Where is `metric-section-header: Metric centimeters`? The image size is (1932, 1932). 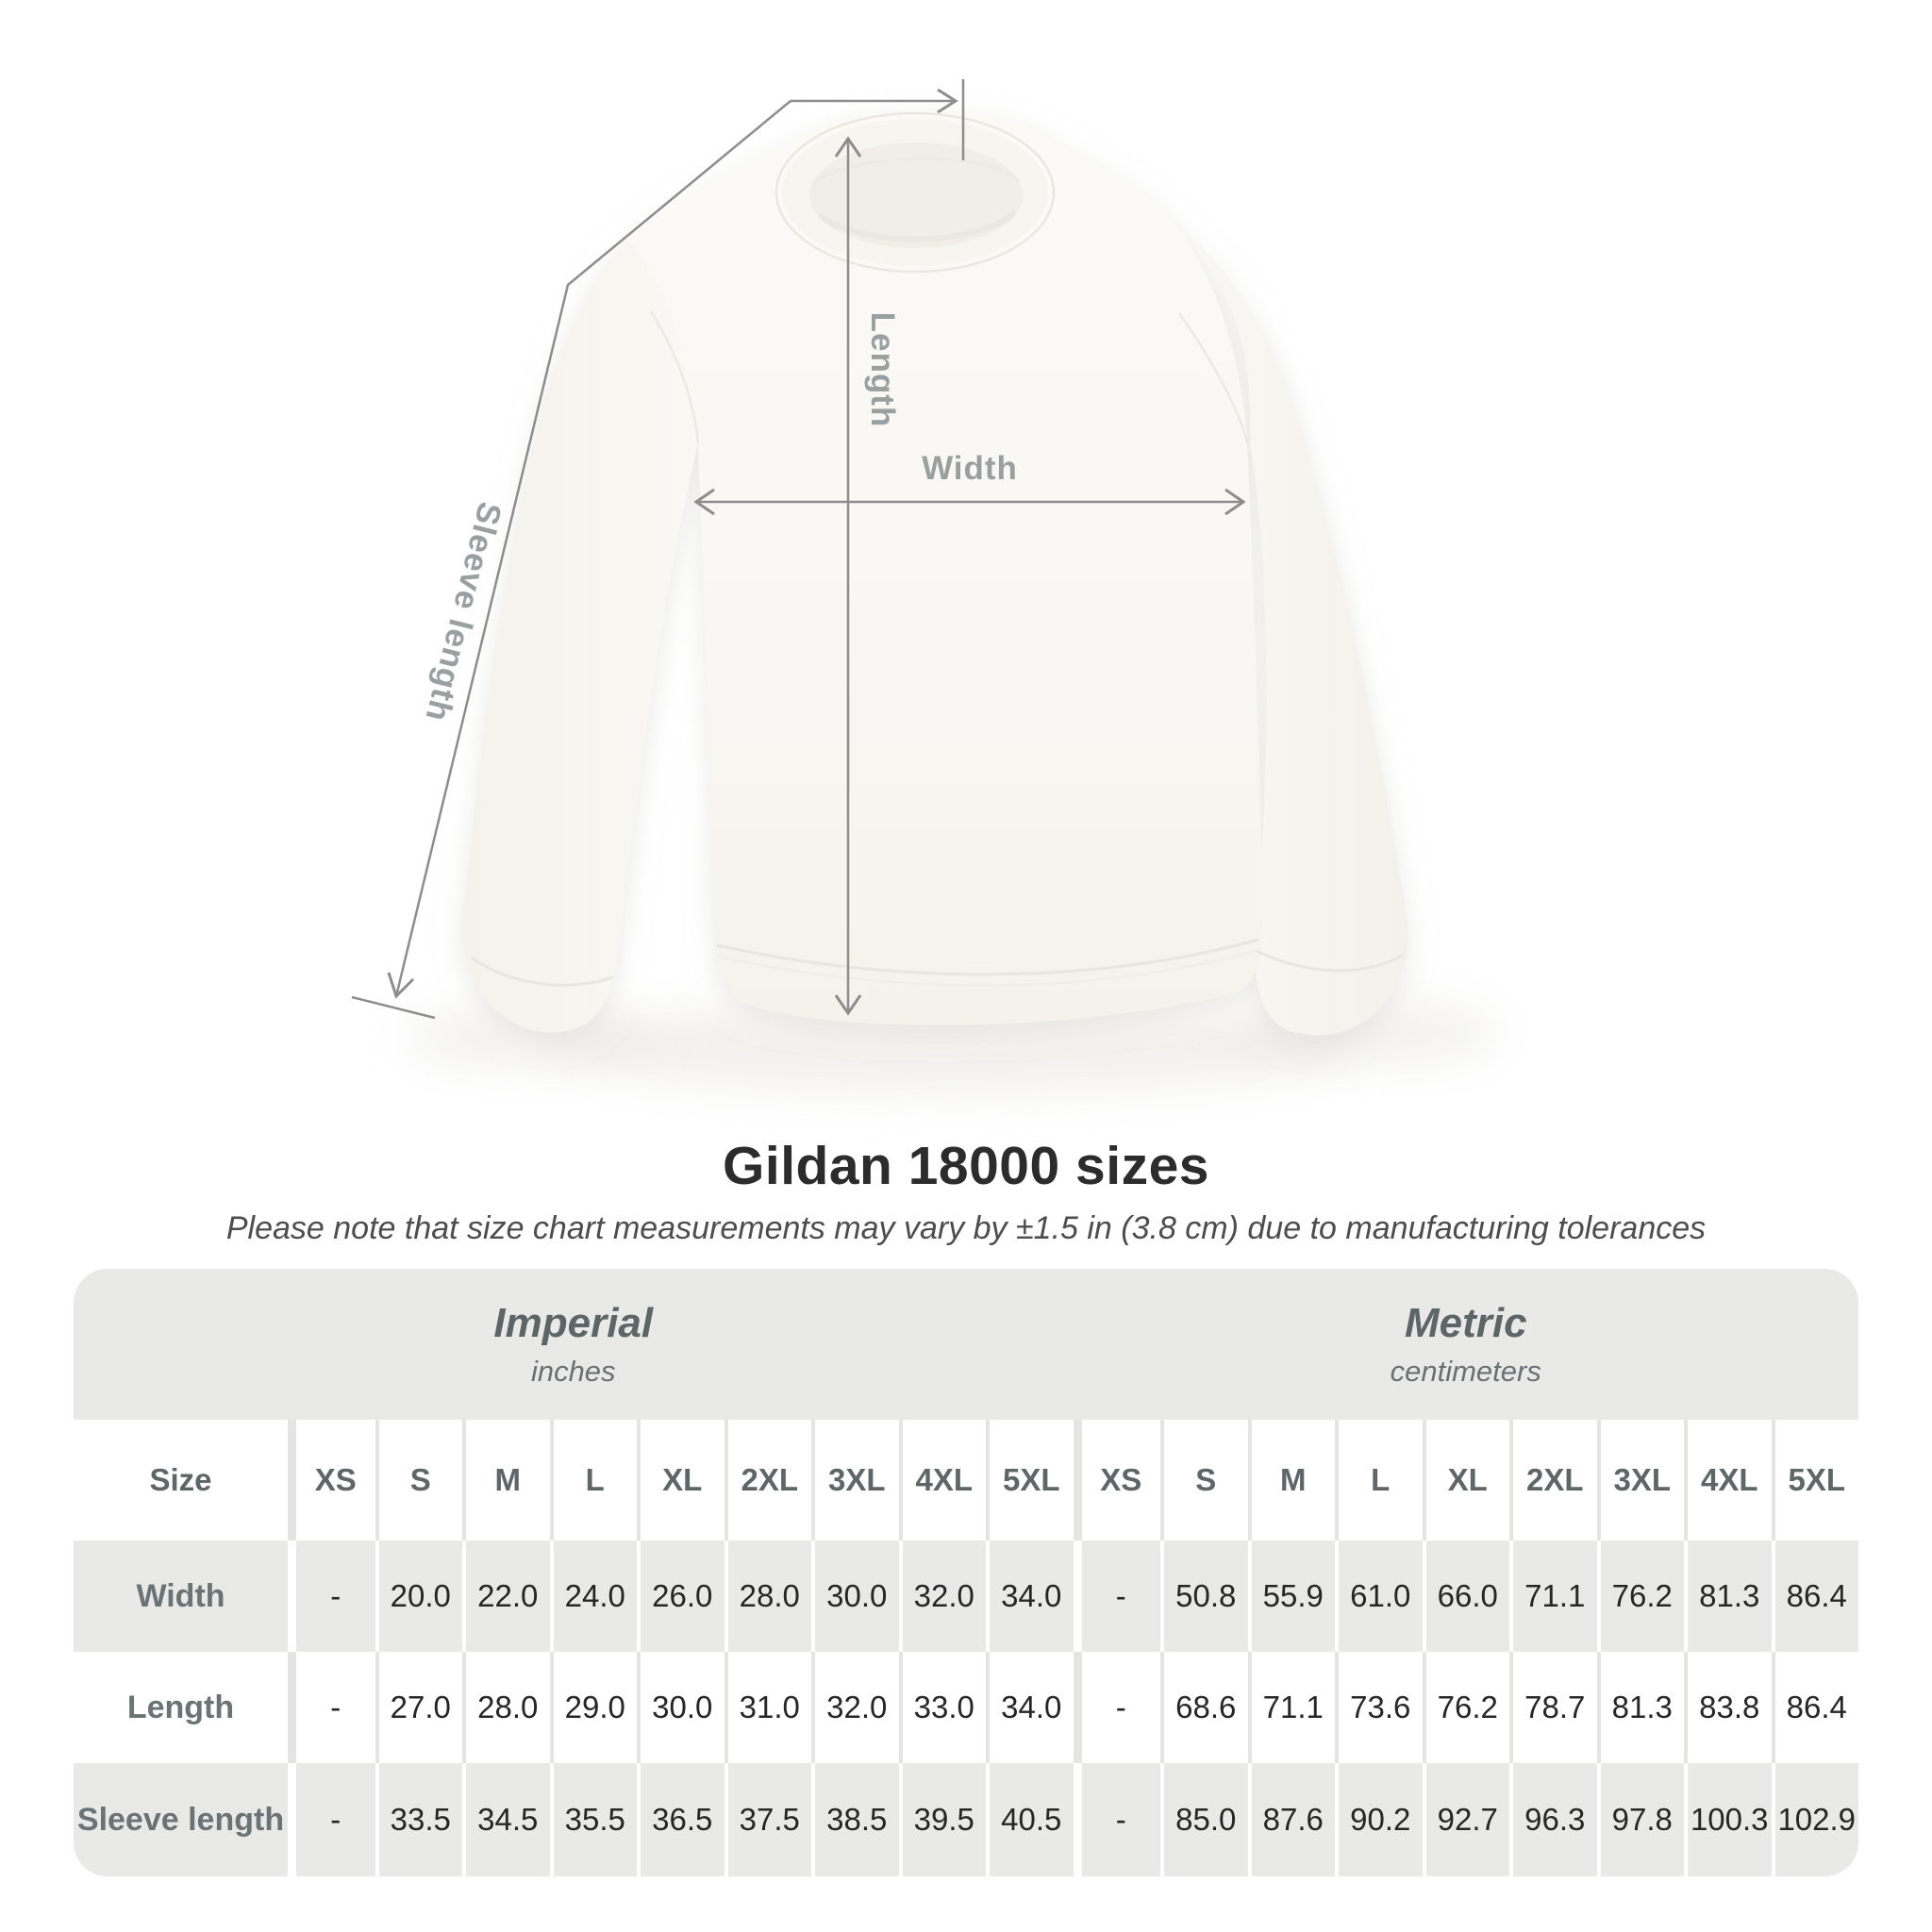 metric-section-header: Metric centimeters is located at coordinates (1466, 1344).